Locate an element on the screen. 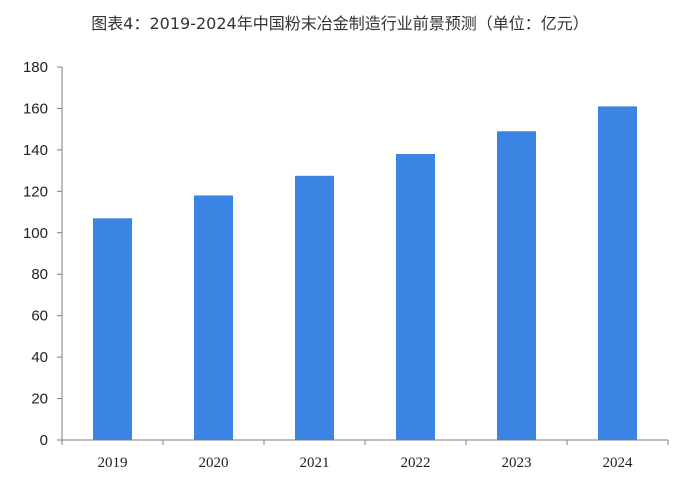 The width and height of the screenshot is (680, 490). x-tick-label: 2021 is located at coordinates (315, 463).